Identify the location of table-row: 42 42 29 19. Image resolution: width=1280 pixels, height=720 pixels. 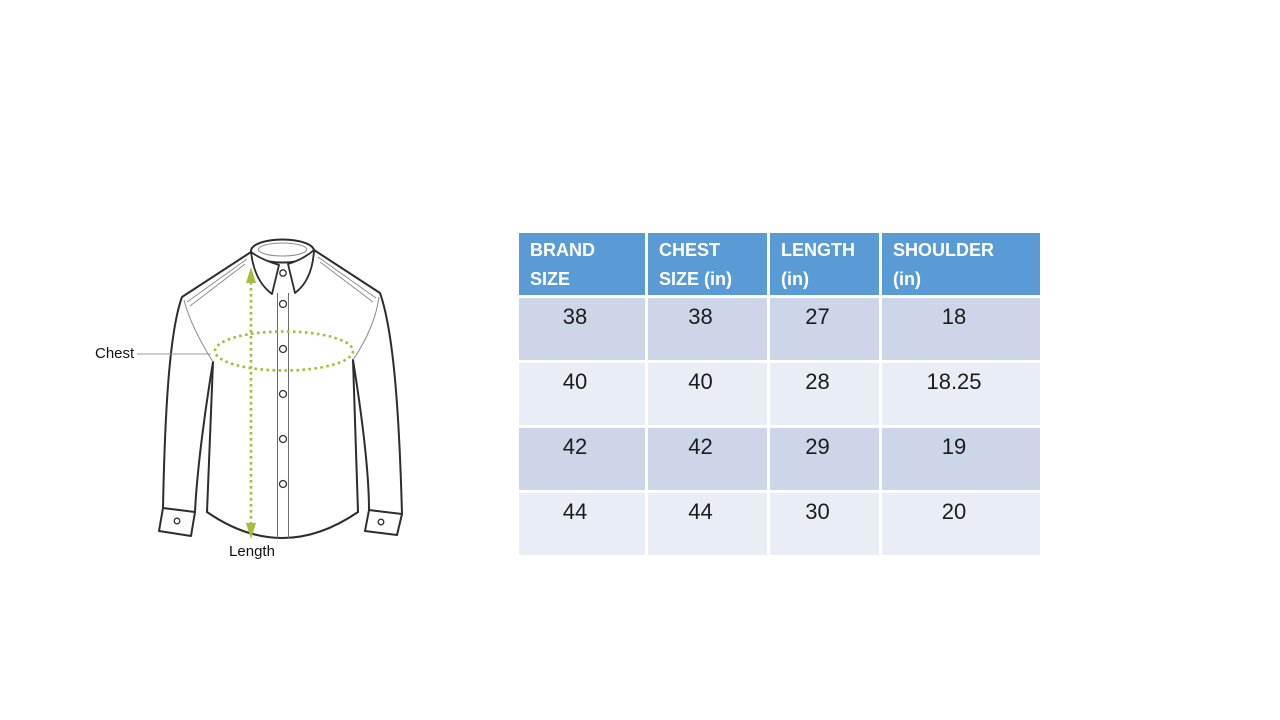
(779, 459).